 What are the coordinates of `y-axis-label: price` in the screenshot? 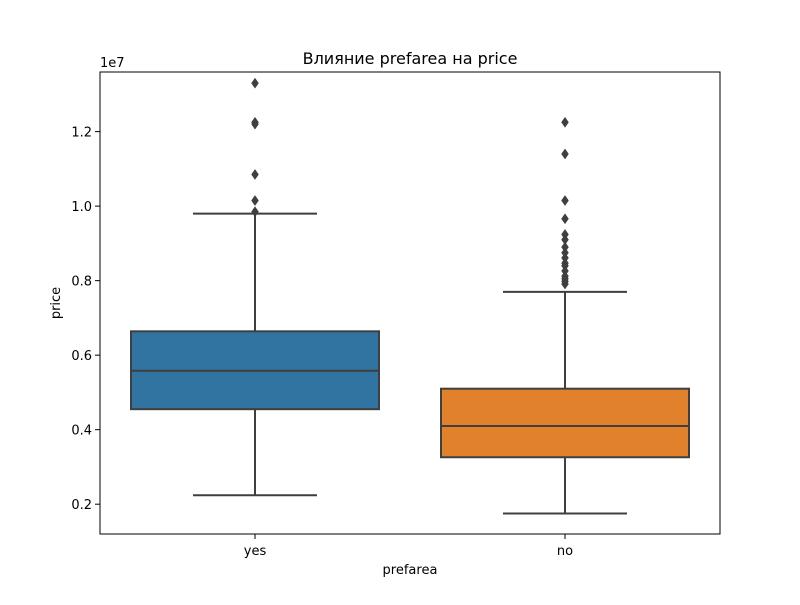 It's located at (56, 303).